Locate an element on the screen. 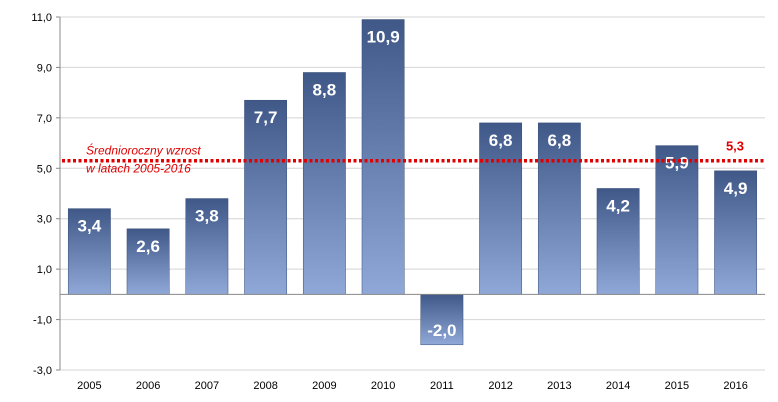  x-tick-label: 2008 is located at coordinates (265, 386).